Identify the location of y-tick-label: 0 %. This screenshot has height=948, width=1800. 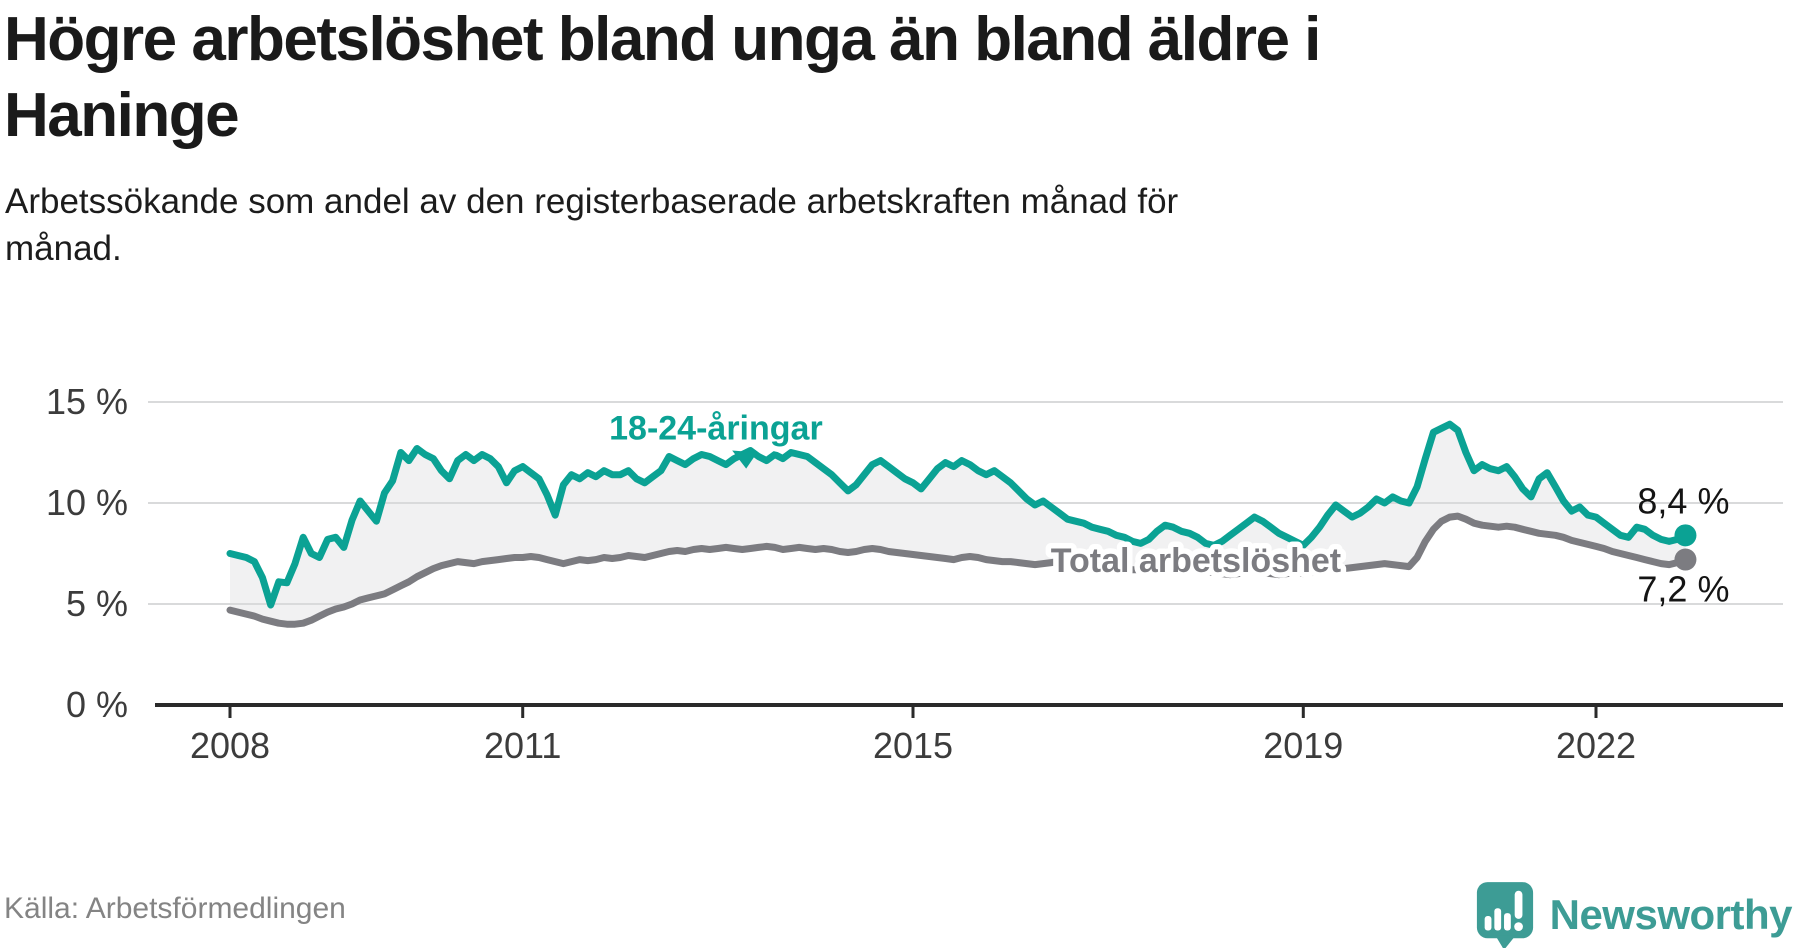
(97, 704).